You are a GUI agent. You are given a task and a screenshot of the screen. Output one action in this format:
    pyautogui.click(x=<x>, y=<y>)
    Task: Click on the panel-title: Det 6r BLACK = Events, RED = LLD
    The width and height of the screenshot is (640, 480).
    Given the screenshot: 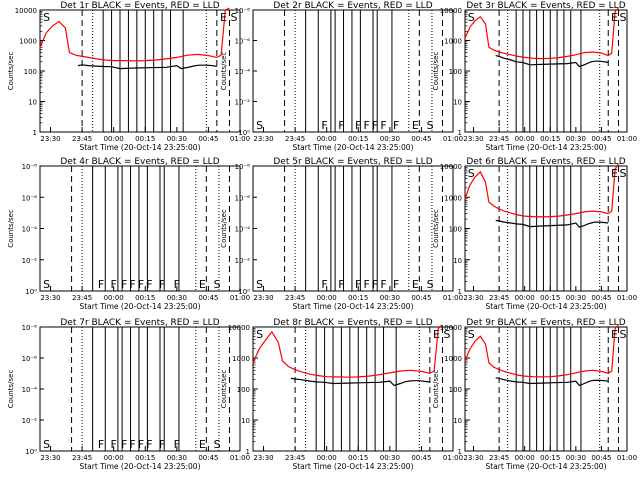 What is the action you would take?
    pyautogui.click(x=545, y=162)
    